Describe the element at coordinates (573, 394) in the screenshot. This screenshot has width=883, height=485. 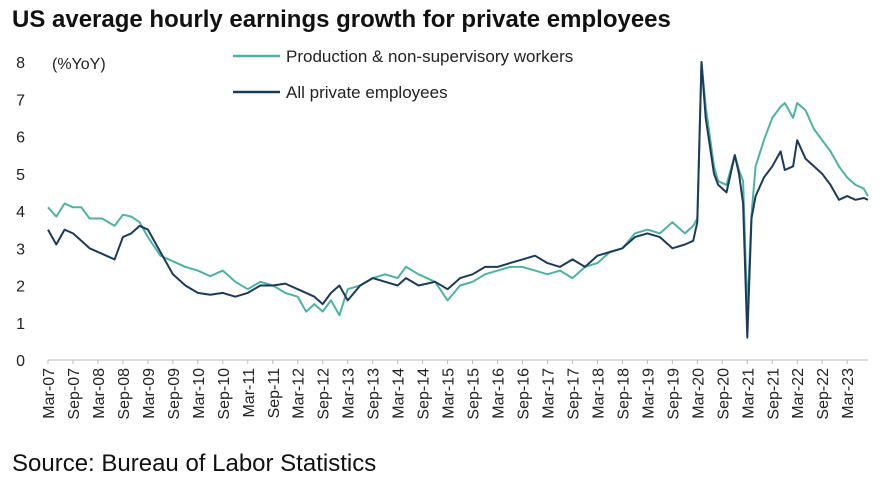
I see `x-tick-label: Sep-17` at that location.